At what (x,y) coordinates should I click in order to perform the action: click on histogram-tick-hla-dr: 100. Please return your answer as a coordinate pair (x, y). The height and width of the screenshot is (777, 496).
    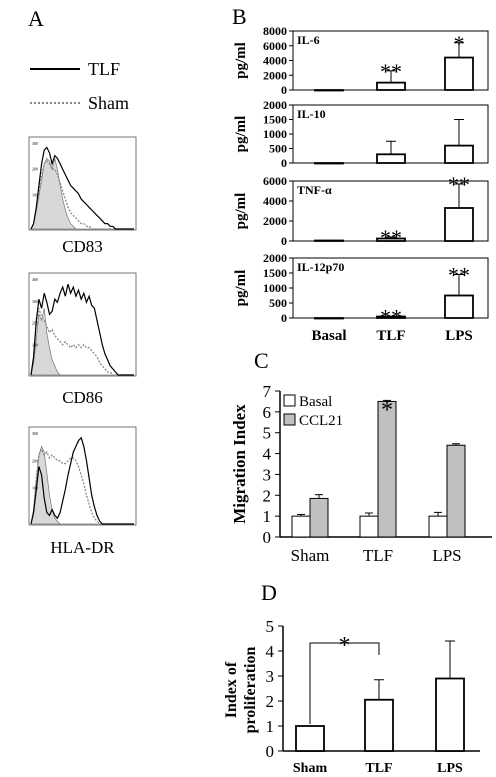
    Looking at the image, I should click on (35, 488).